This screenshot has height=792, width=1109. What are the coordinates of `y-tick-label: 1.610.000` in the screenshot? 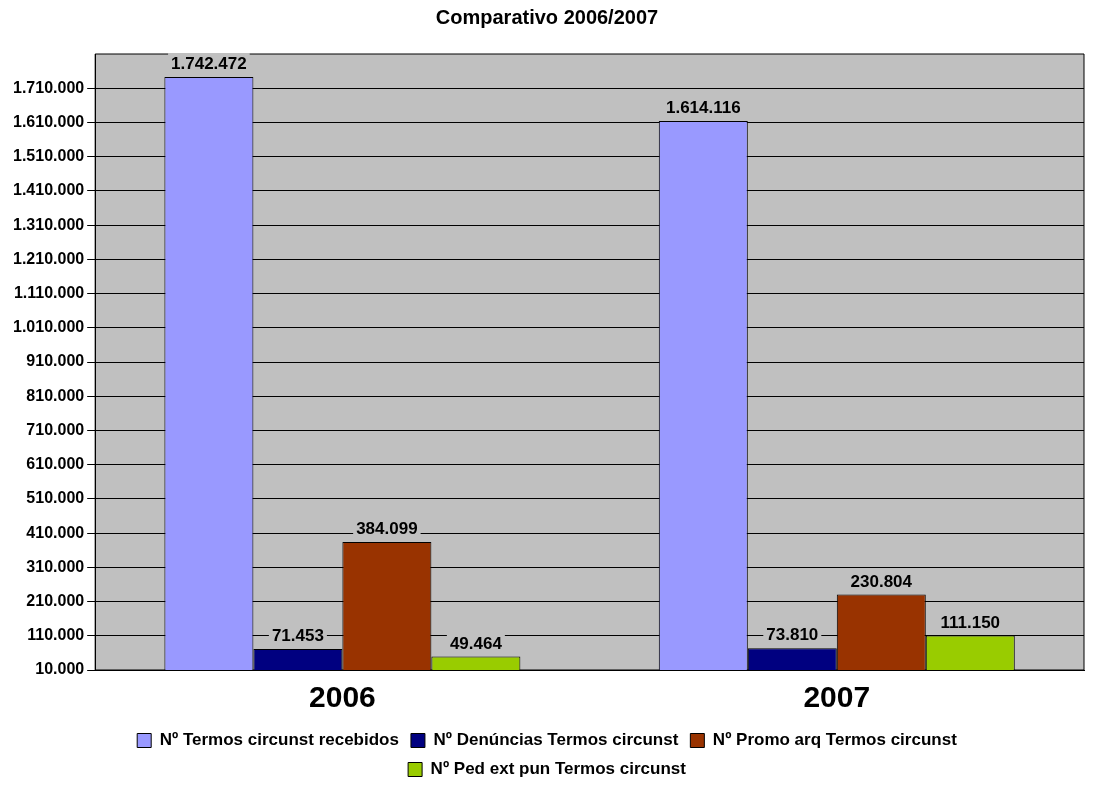 It's located at (48, 121).